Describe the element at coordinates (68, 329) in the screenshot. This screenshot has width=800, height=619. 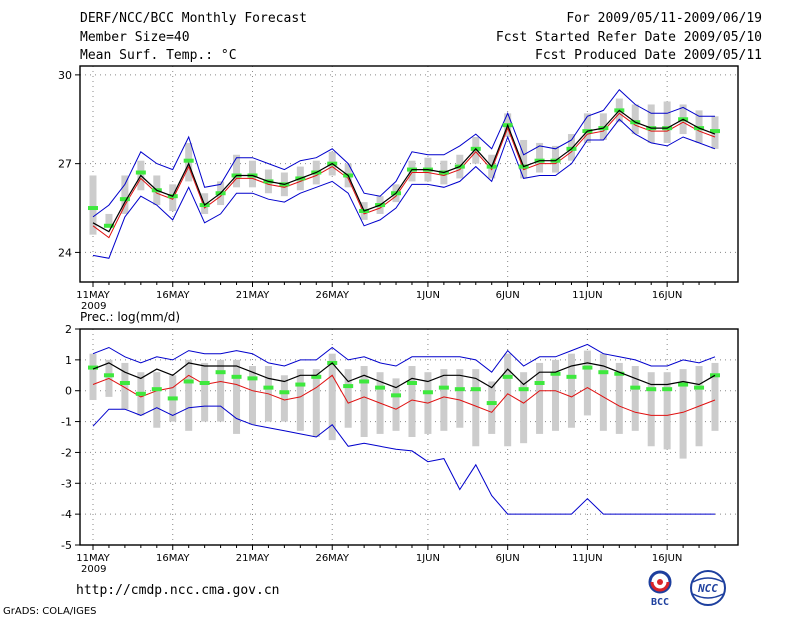
I see `y-tick-label: 2` at that location.